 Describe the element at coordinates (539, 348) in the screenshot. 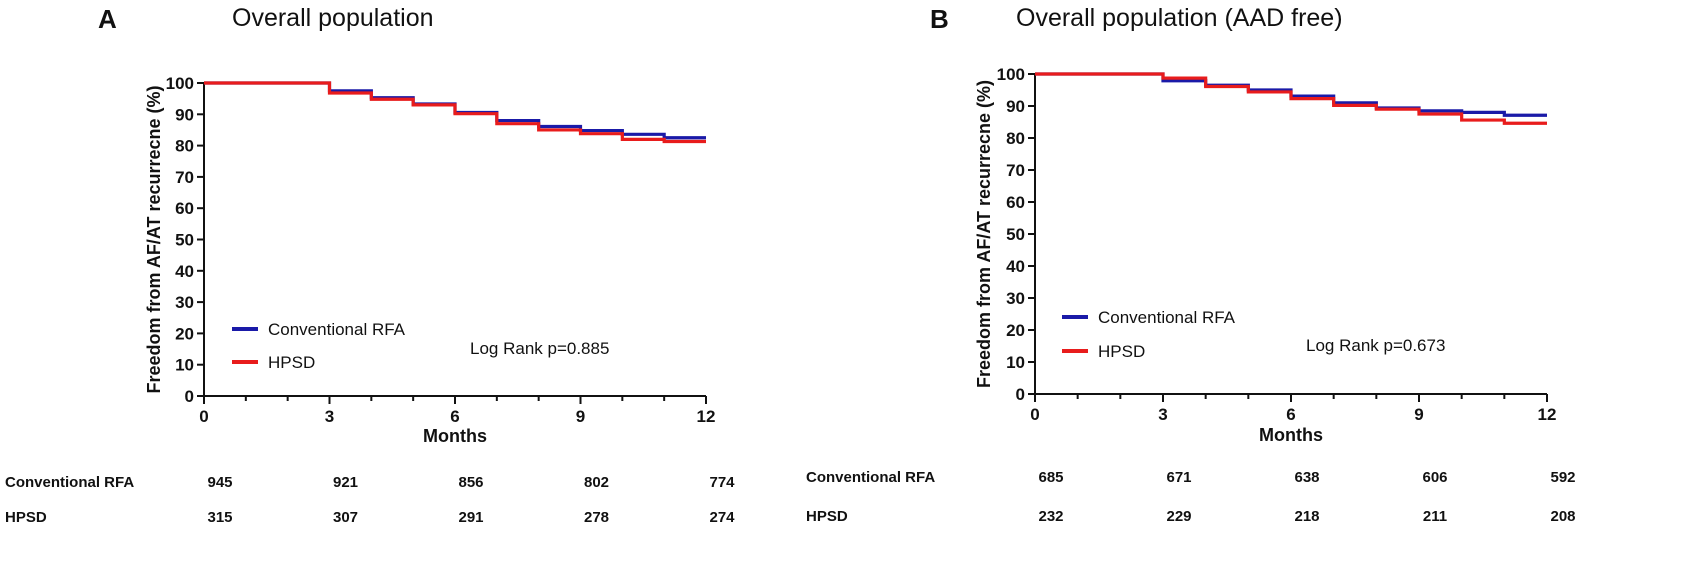

I see `log-rank-annotation: Log Rank p=0.885` at that location.